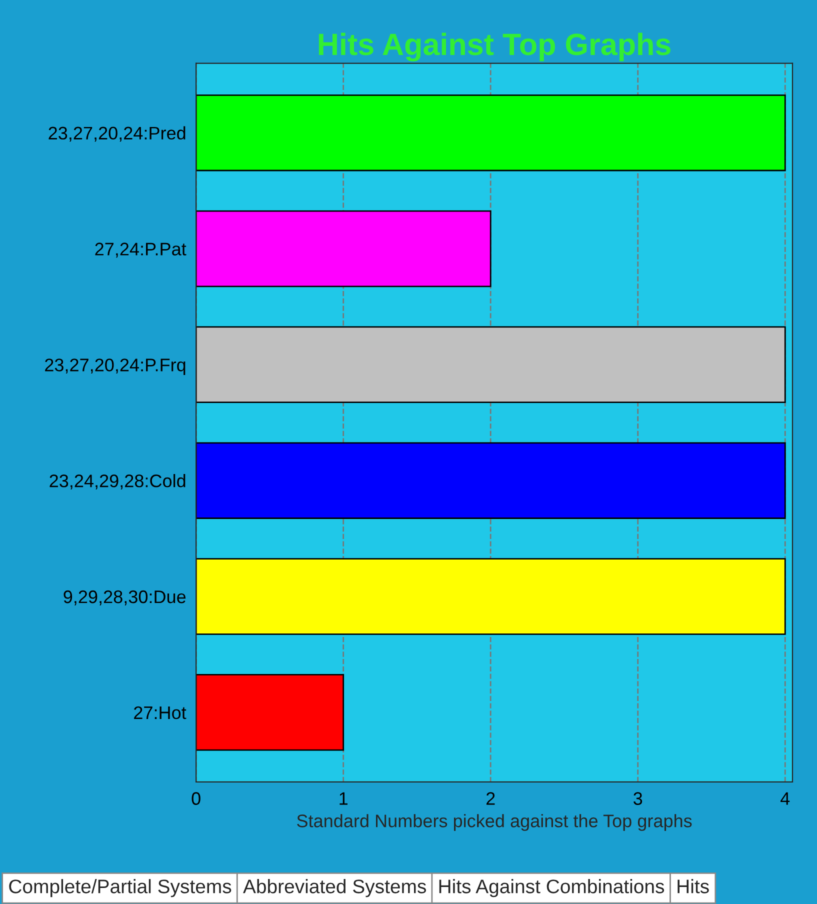  I want to click on y-tick-label: 27:Hot, so click(160, 713).